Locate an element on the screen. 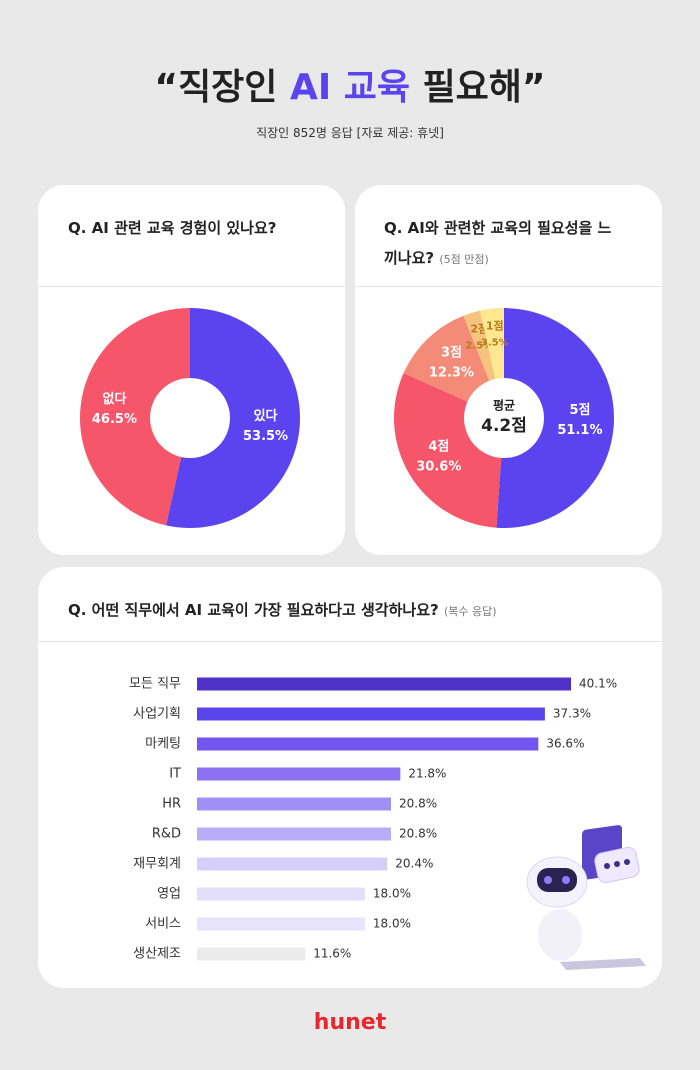 Image resolution: width=700 pixels, height=1070 pixels. question: Q. AI와 관련한 교육의 필요성을 느끼나요? (5점 만점) is located at coordinates (504, 244).